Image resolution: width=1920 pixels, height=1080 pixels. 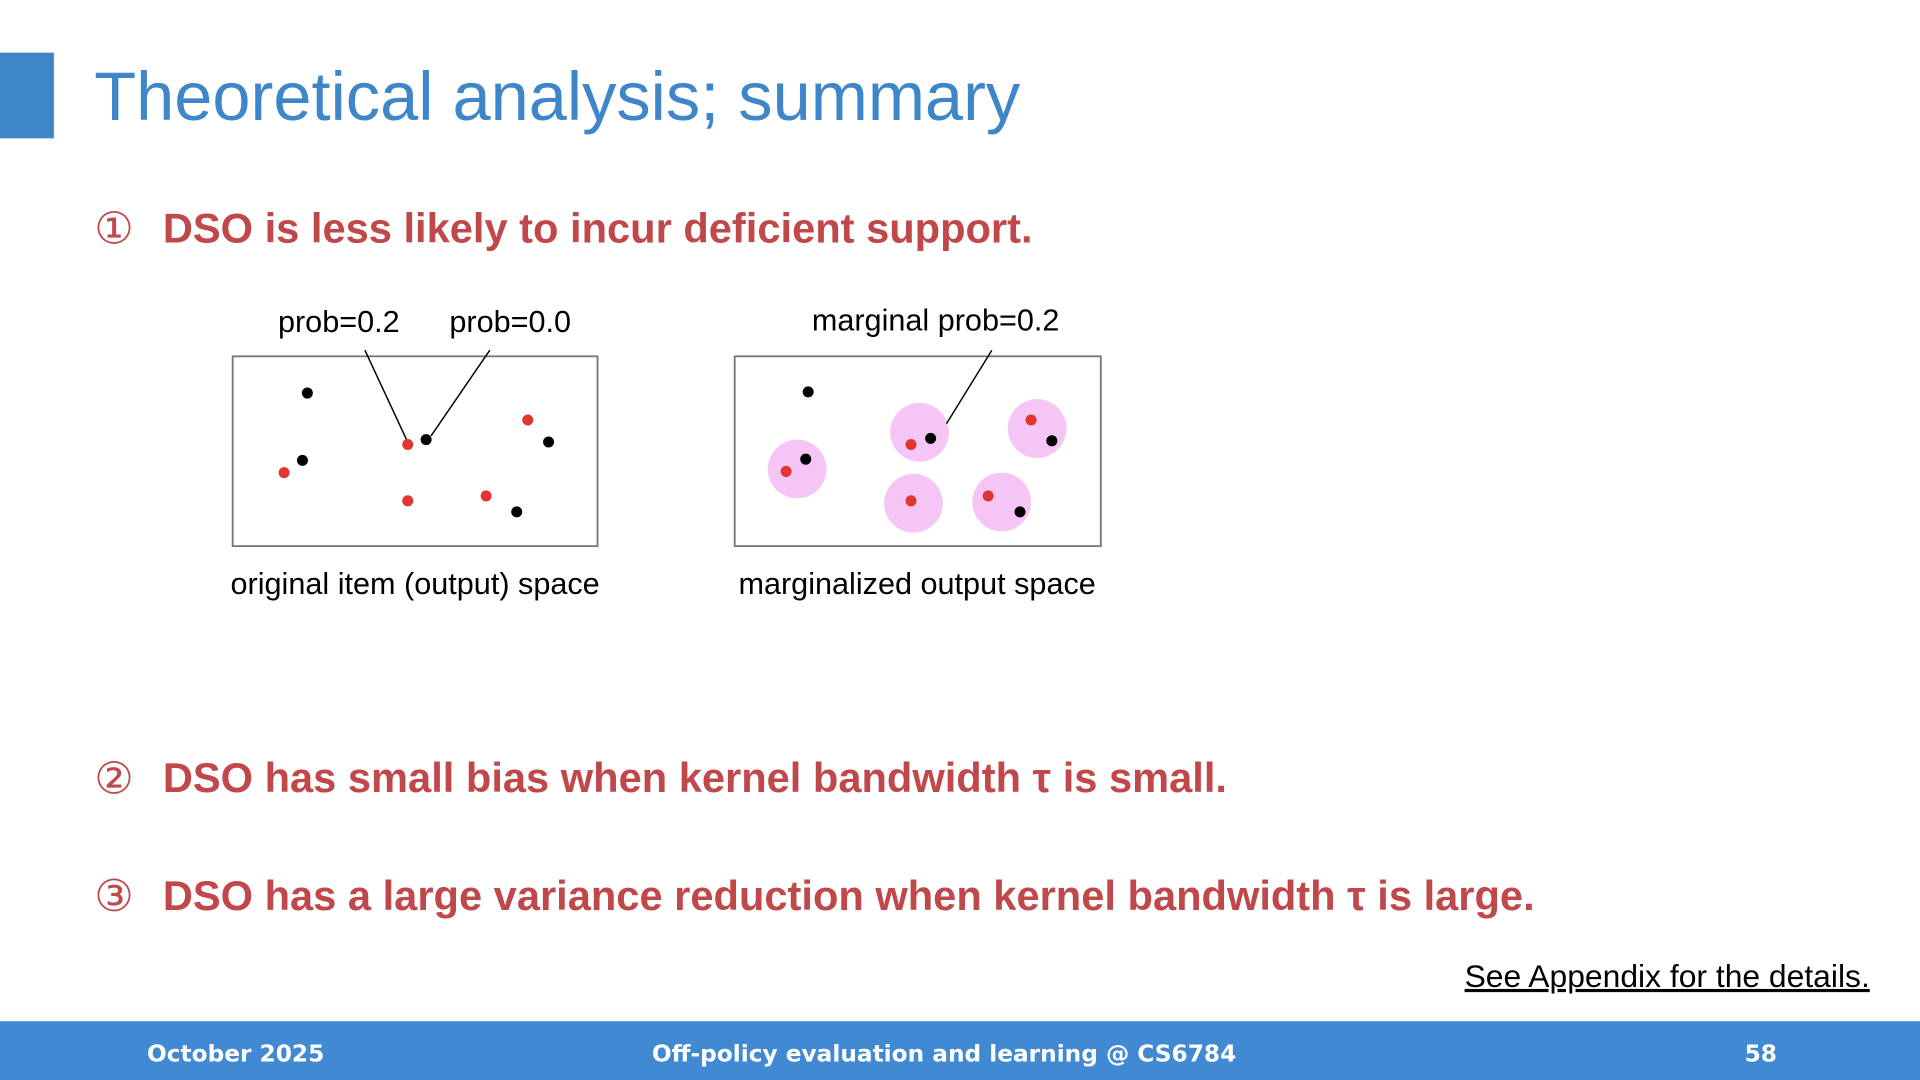 What do you see at coordinates (936, 321) in the screenshot?
I see `diagram-label: marginal prob=0.2` at bounding box center [936, 321].